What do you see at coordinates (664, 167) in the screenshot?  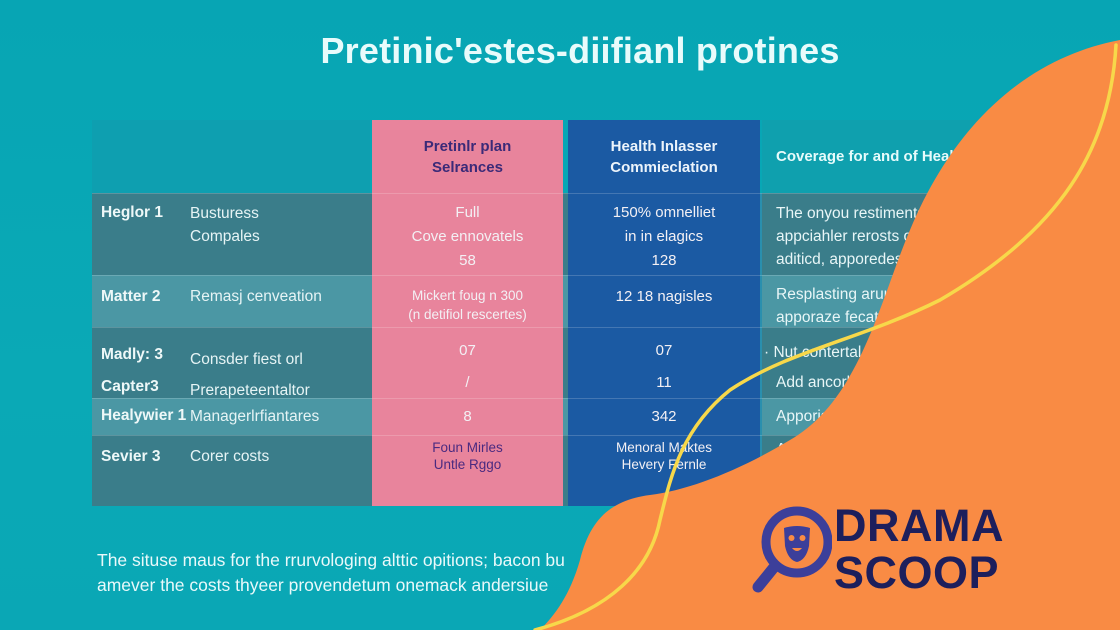 I see `header-commission-line2: Commieclation` at bounding box center [664, 167].